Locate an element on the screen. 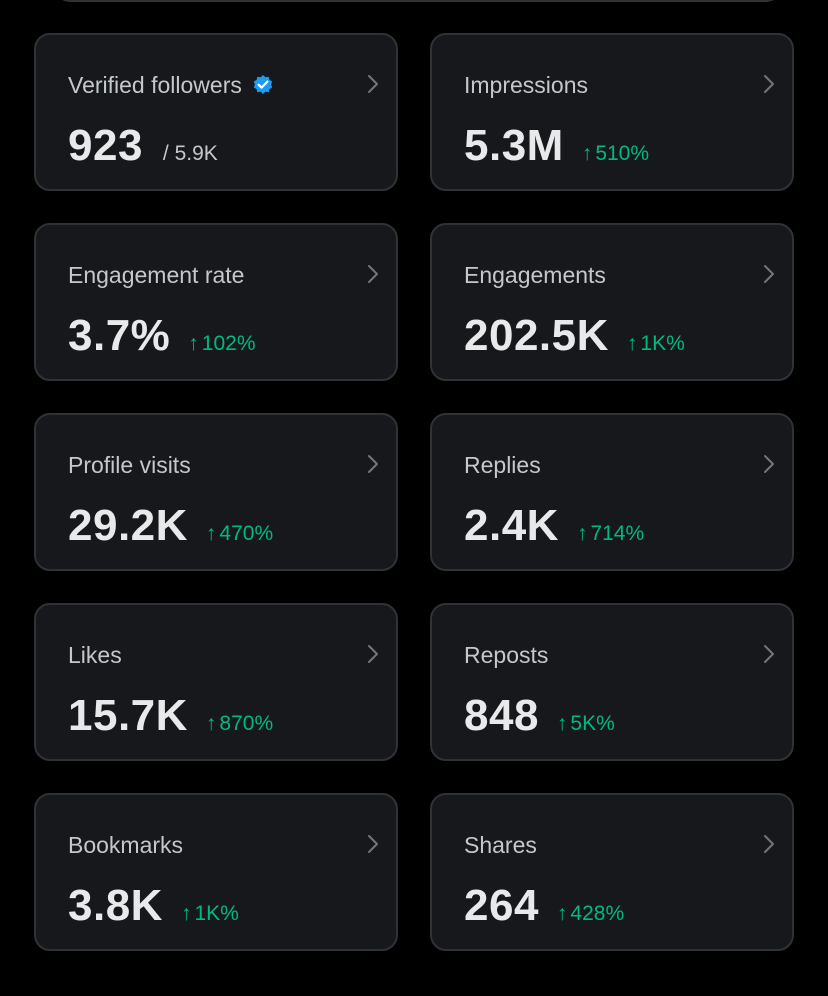 The image size is (828, 996). metric-change: ↑ 510% is located at coordinates (615, 154).